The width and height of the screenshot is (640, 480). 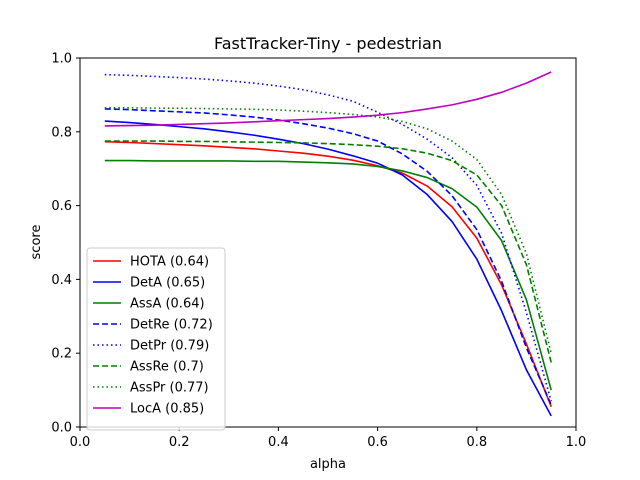 I want to click on legend-label: DetPr (0.79), so click(x=169, y=346).